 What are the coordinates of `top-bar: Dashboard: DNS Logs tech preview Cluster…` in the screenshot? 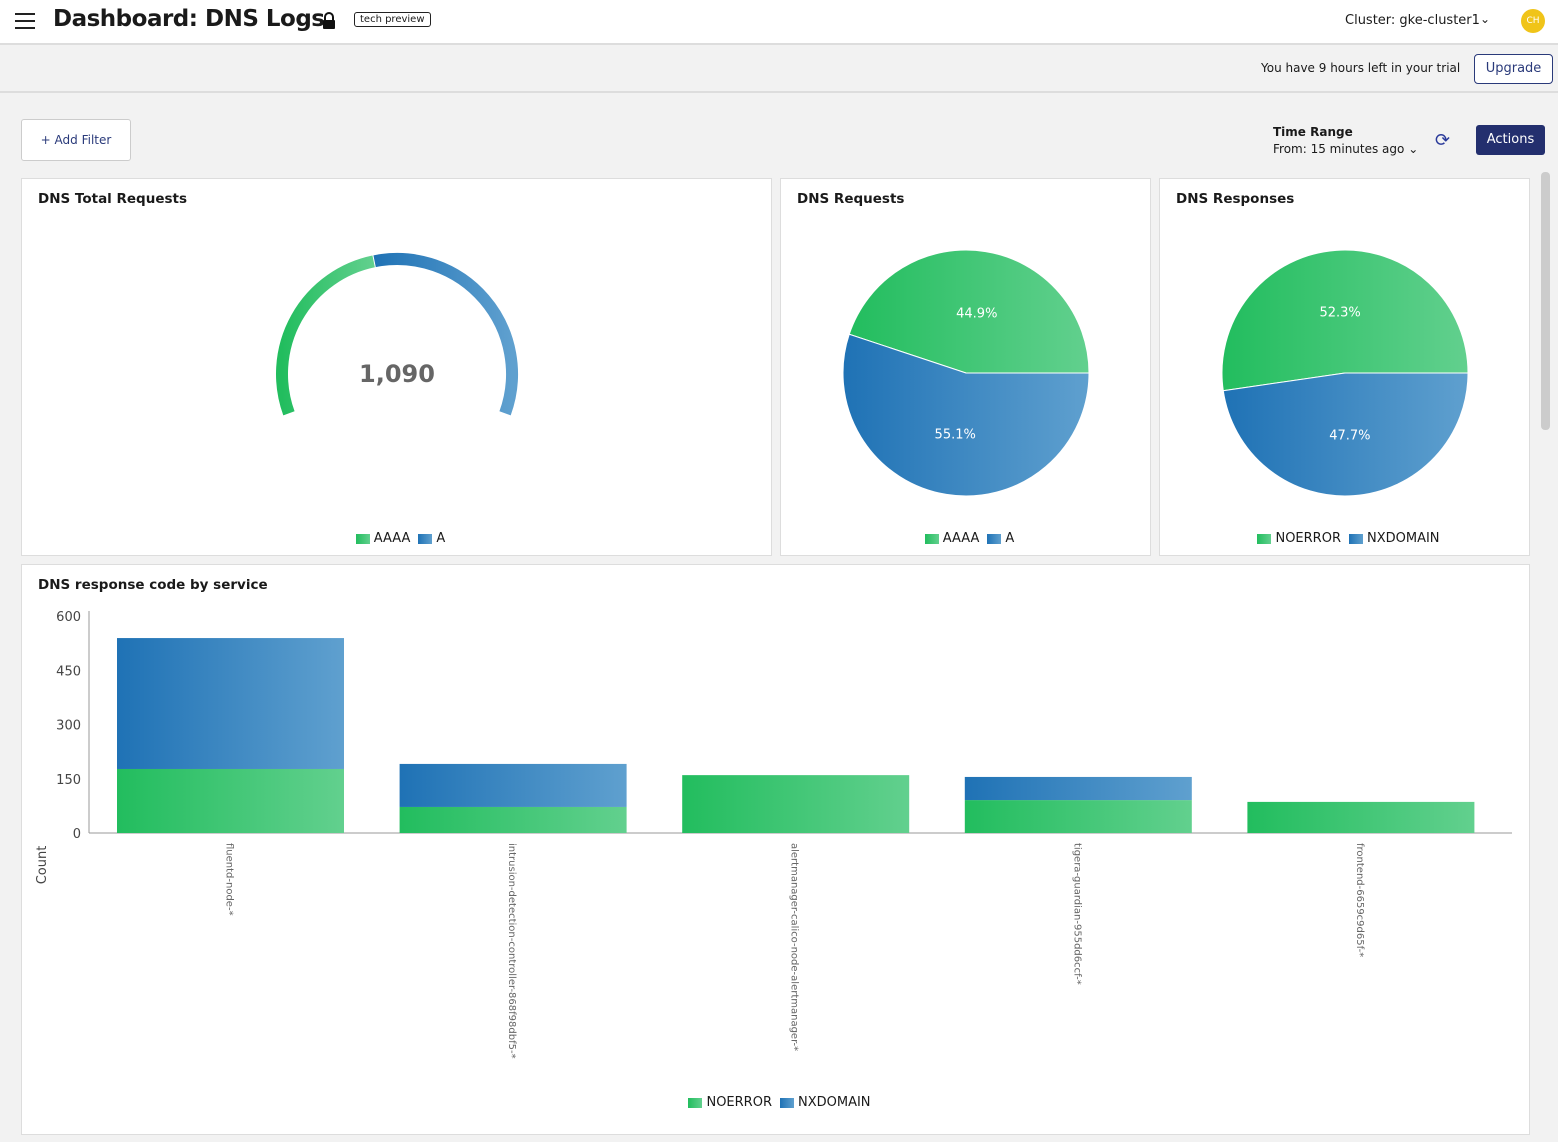 It's located at (779, 22).